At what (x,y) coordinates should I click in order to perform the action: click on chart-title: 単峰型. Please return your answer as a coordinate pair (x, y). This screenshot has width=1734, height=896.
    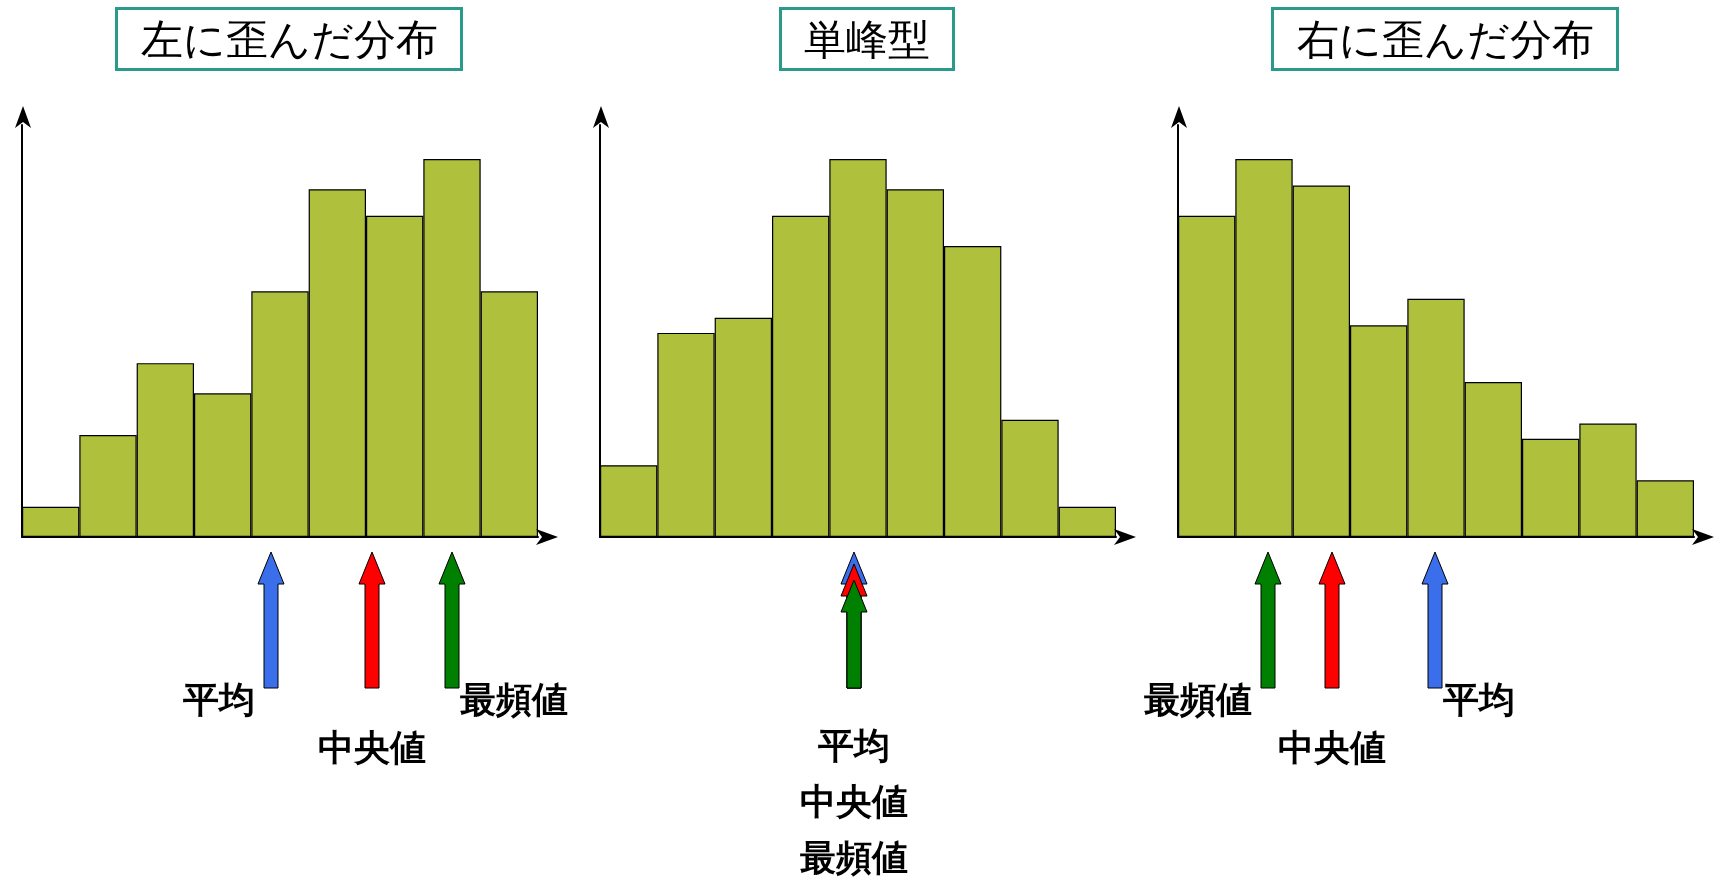
    Looking at the image, I should click on (867, 39).